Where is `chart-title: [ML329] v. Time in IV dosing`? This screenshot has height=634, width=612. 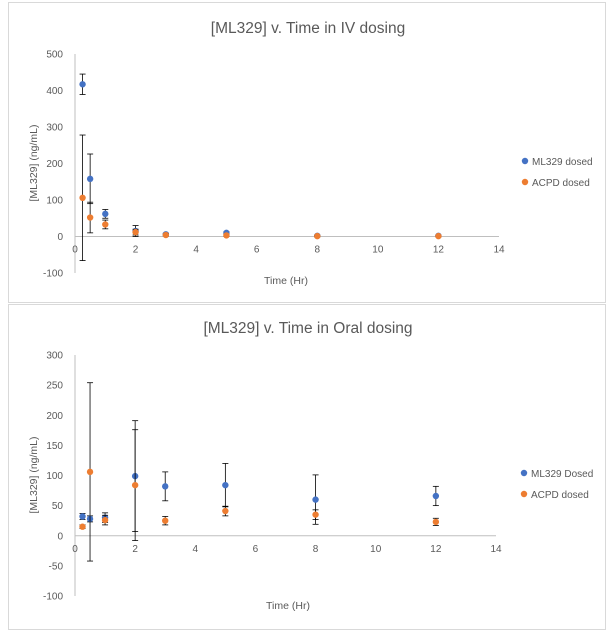
chart-title: [ML329] v. Time in IV dosing is located at coordinates (308, 28).